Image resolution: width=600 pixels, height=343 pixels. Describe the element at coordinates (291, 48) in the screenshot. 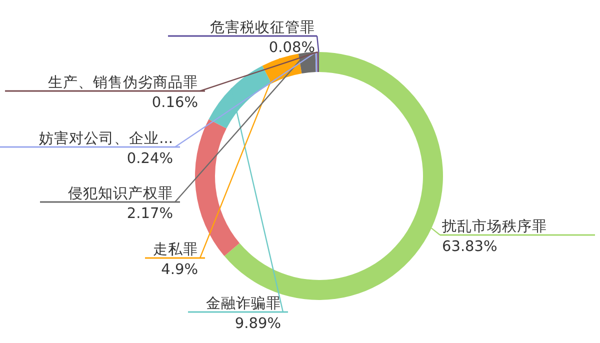

I see `data-label: 0.08%` at that location.